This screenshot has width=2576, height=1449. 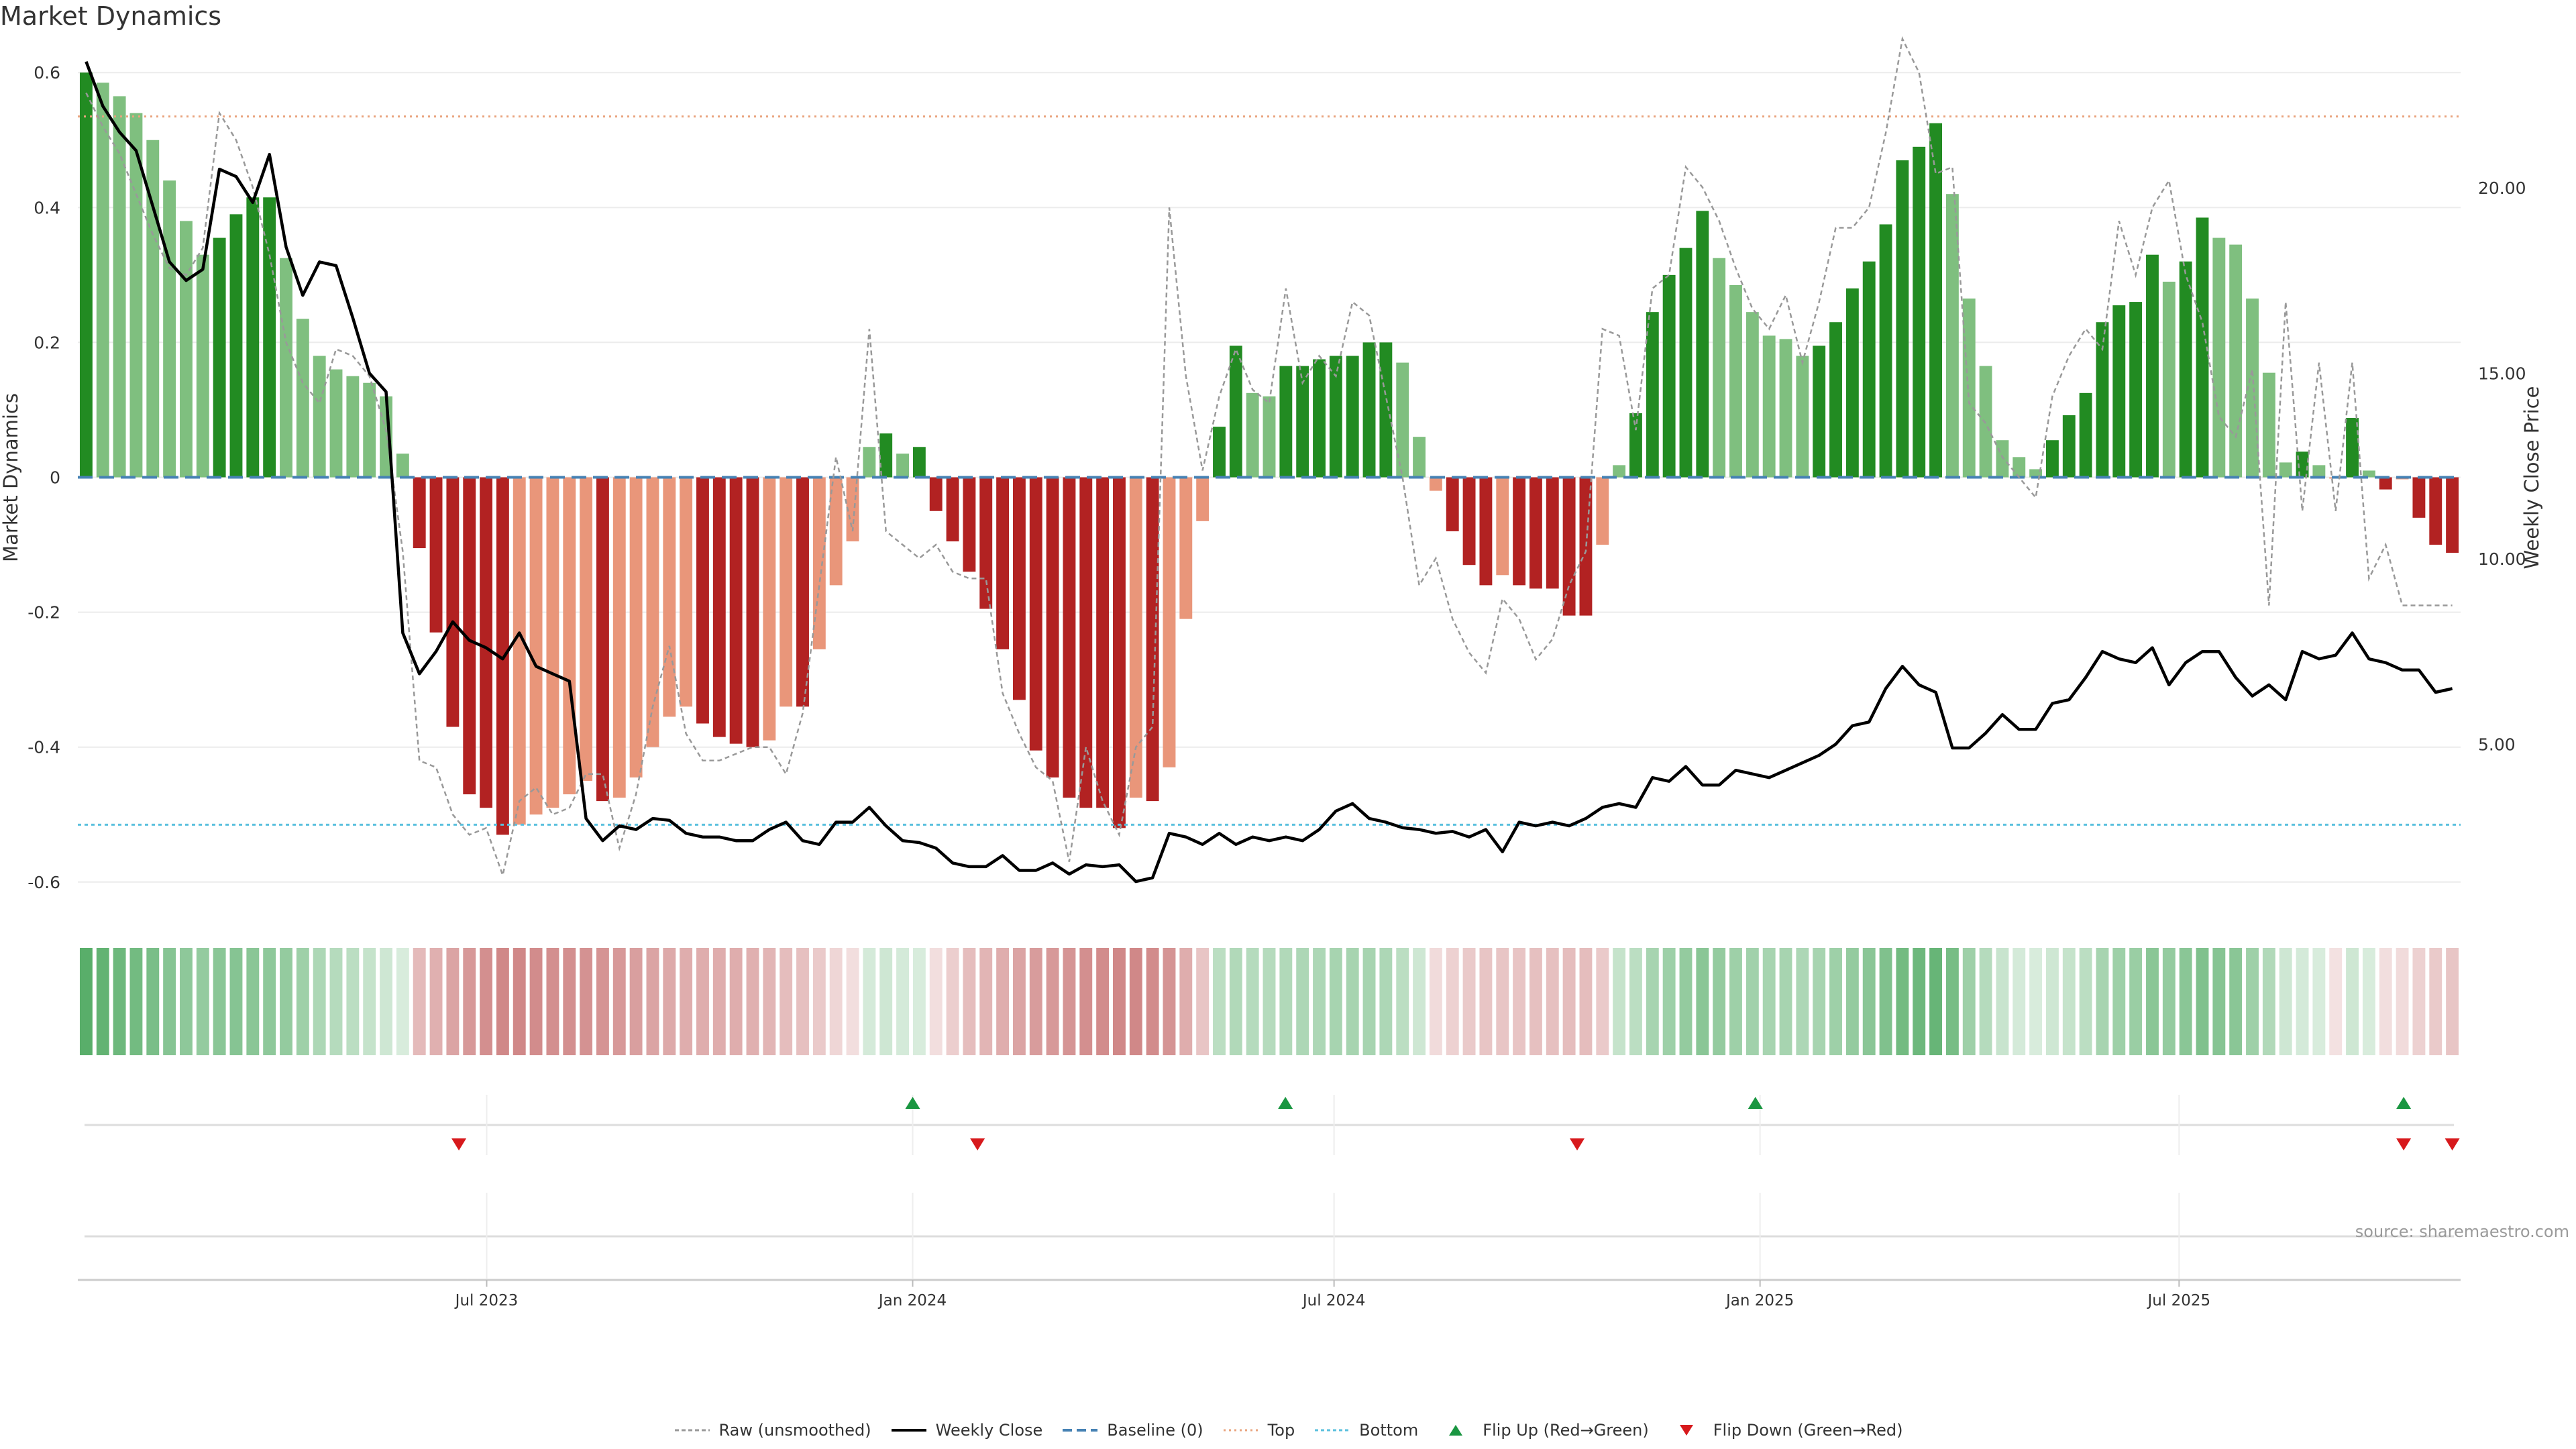 I want to click on x-tick-label: Jul 2023, so click(x=486, y=1300).